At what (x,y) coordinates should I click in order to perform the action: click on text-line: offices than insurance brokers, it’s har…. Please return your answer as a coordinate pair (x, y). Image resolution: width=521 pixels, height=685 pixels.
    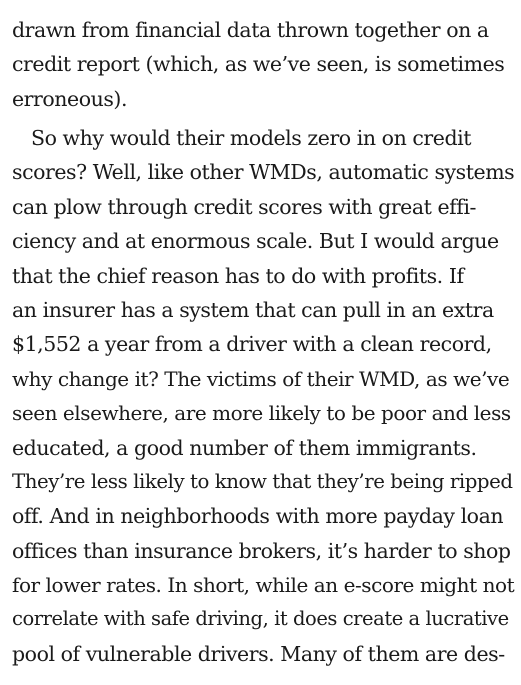
    Looking at the image, I should click on (261, 550).